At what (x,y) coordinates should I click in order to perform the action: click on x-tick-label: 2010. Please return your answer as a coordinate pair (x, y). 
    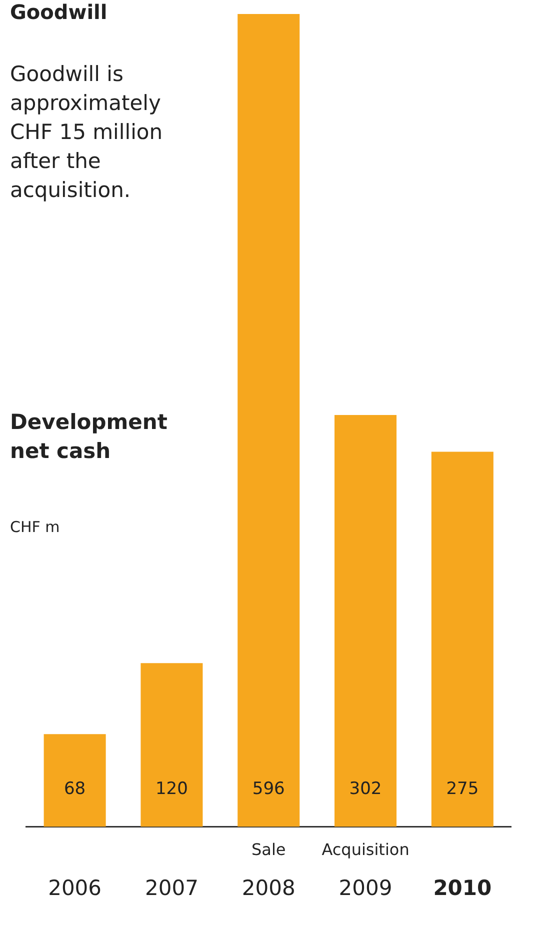
    Looking at the image, I should click on (462, 888).